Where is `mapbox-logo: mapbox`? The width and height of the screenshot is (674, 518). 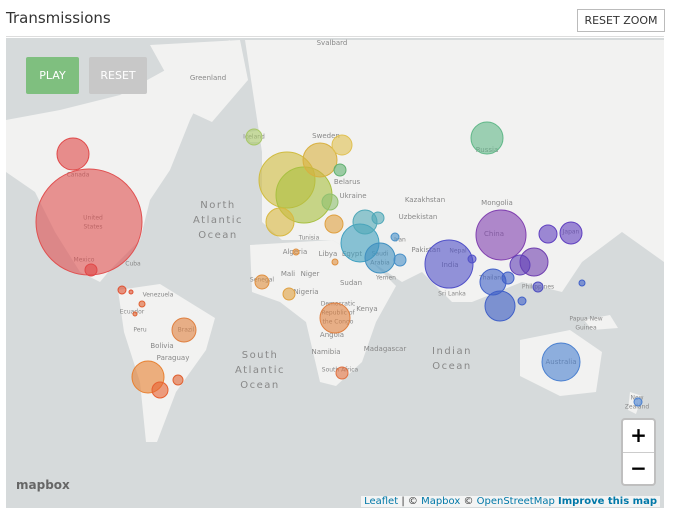 mapbox-logo: mapbox is located at coordinates (43, 485).